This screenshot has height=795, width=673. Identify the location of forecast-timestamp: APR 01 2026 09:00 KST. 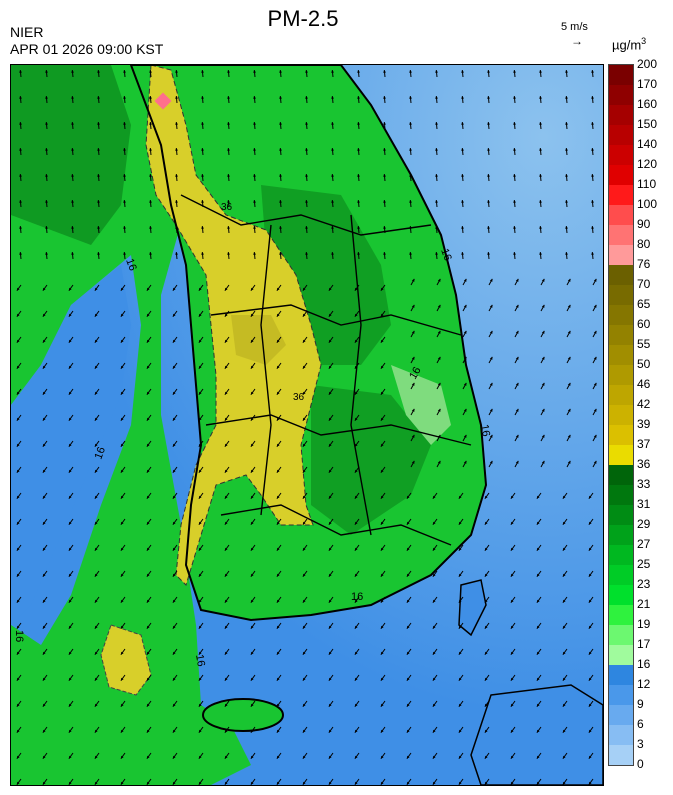
(87, 49).